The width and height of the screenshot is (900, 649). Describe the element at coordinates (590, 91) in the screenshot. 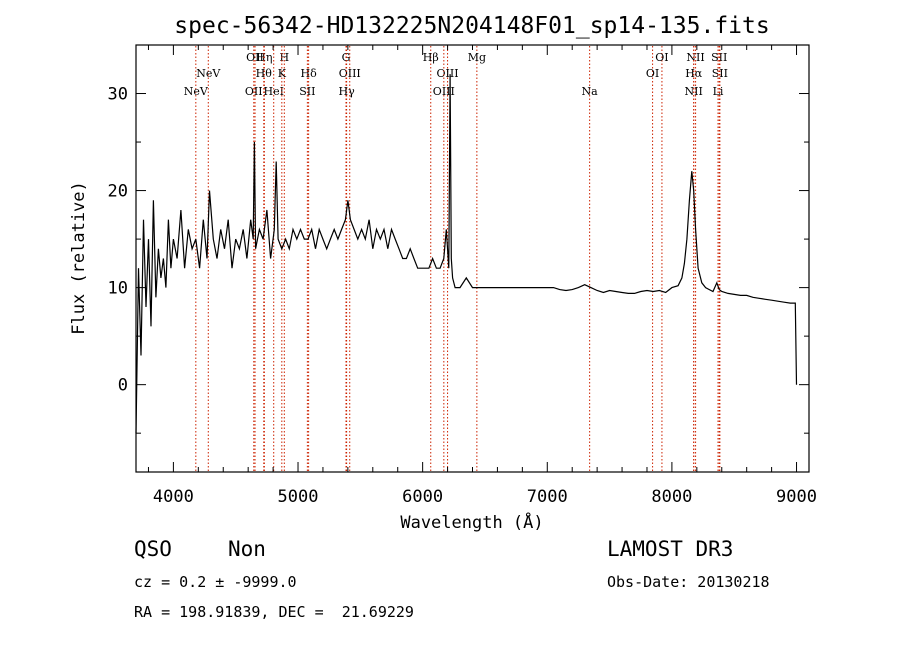

I see `spectral-line-label: Na` at that location.